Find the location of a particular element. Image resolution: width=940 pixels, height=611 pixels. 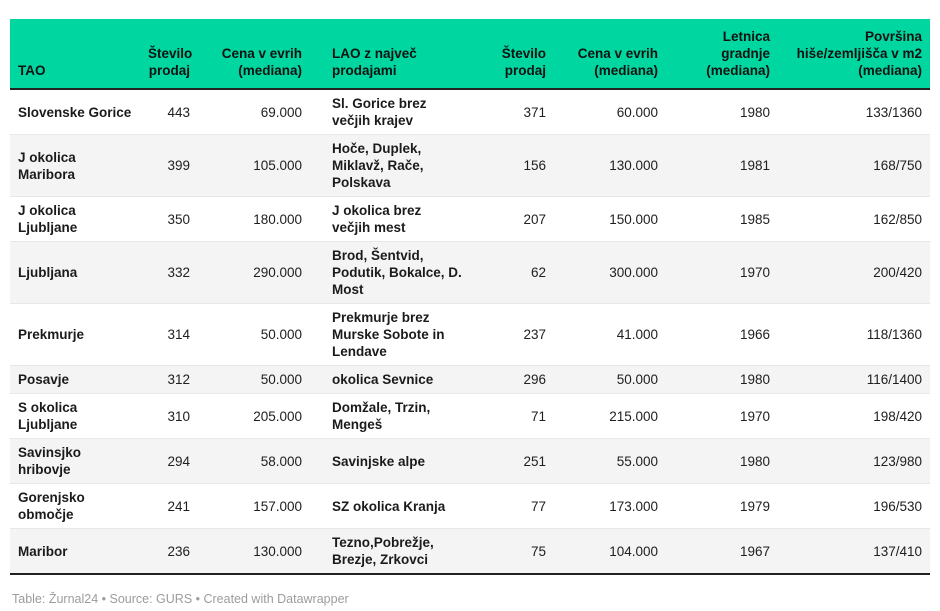

table-cell: Prekmurje is located at coordinates (75, 334).